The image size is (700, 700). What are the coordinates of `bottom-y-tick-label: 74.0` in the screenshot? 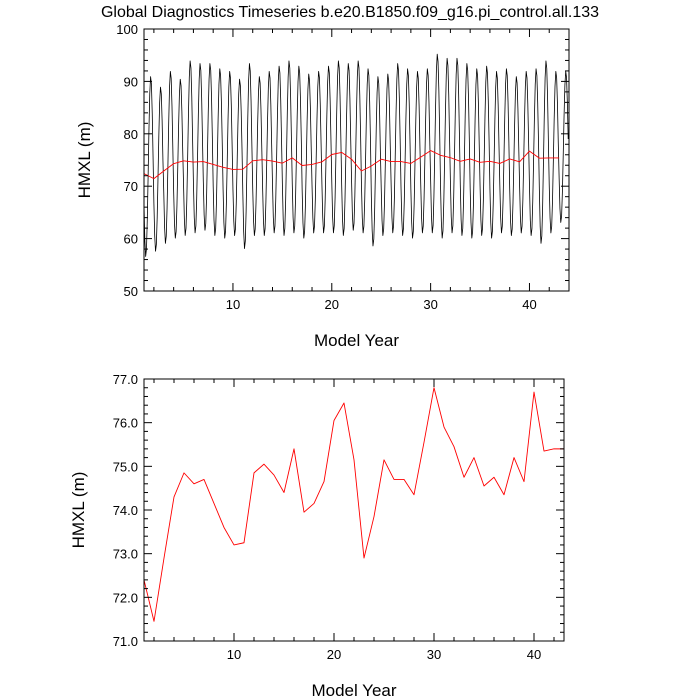 It's located at (125, 510).